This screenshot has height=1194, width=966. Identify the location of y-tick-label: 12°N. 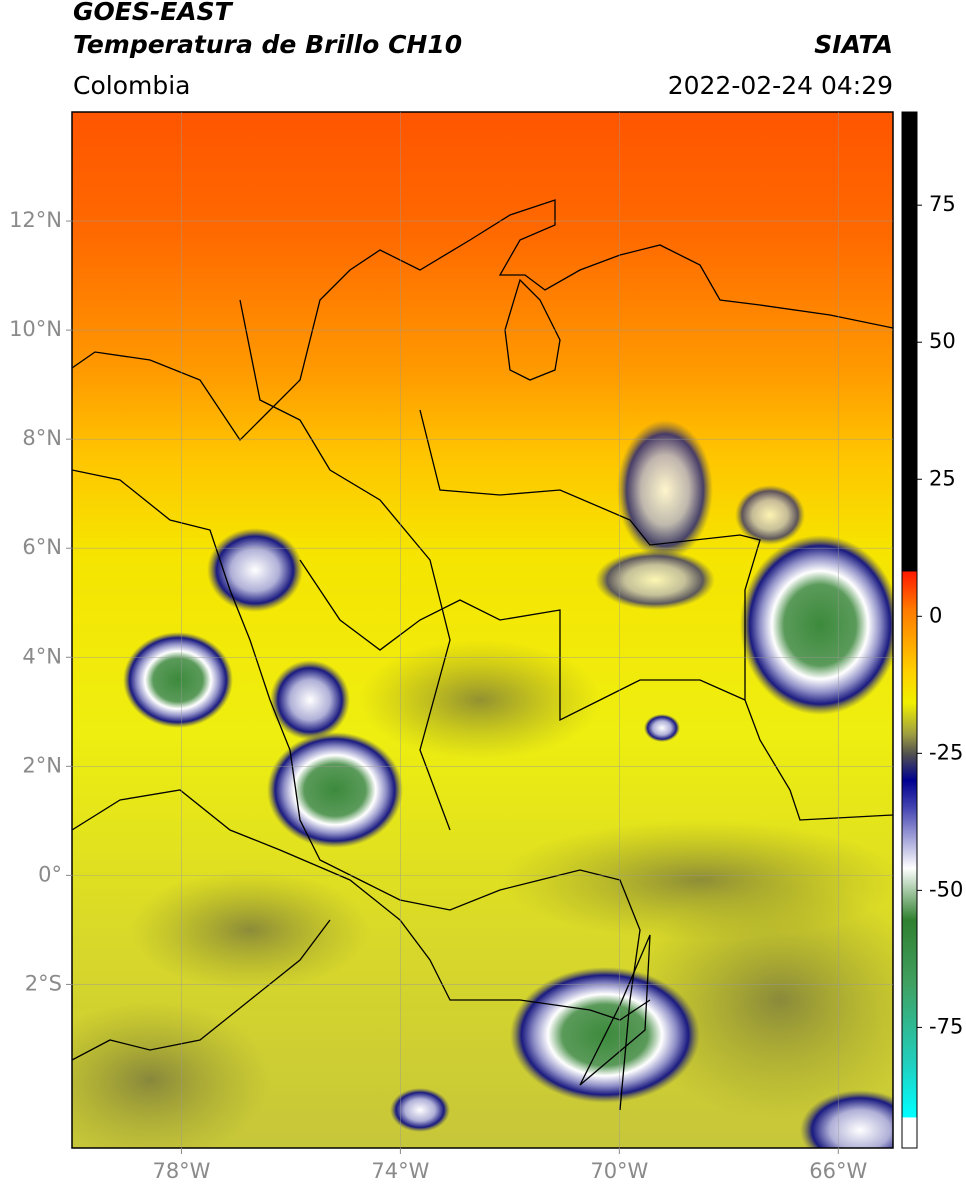
(35, 220).